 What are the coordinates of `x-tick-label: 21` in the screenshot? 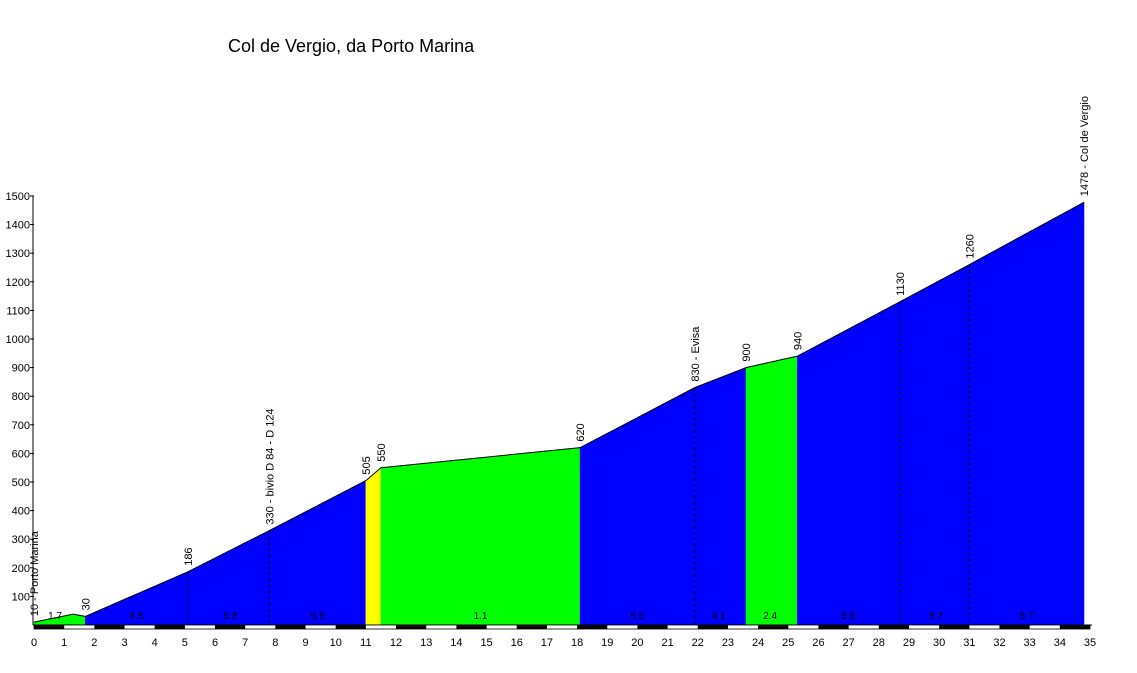 It's located at (667, 643).